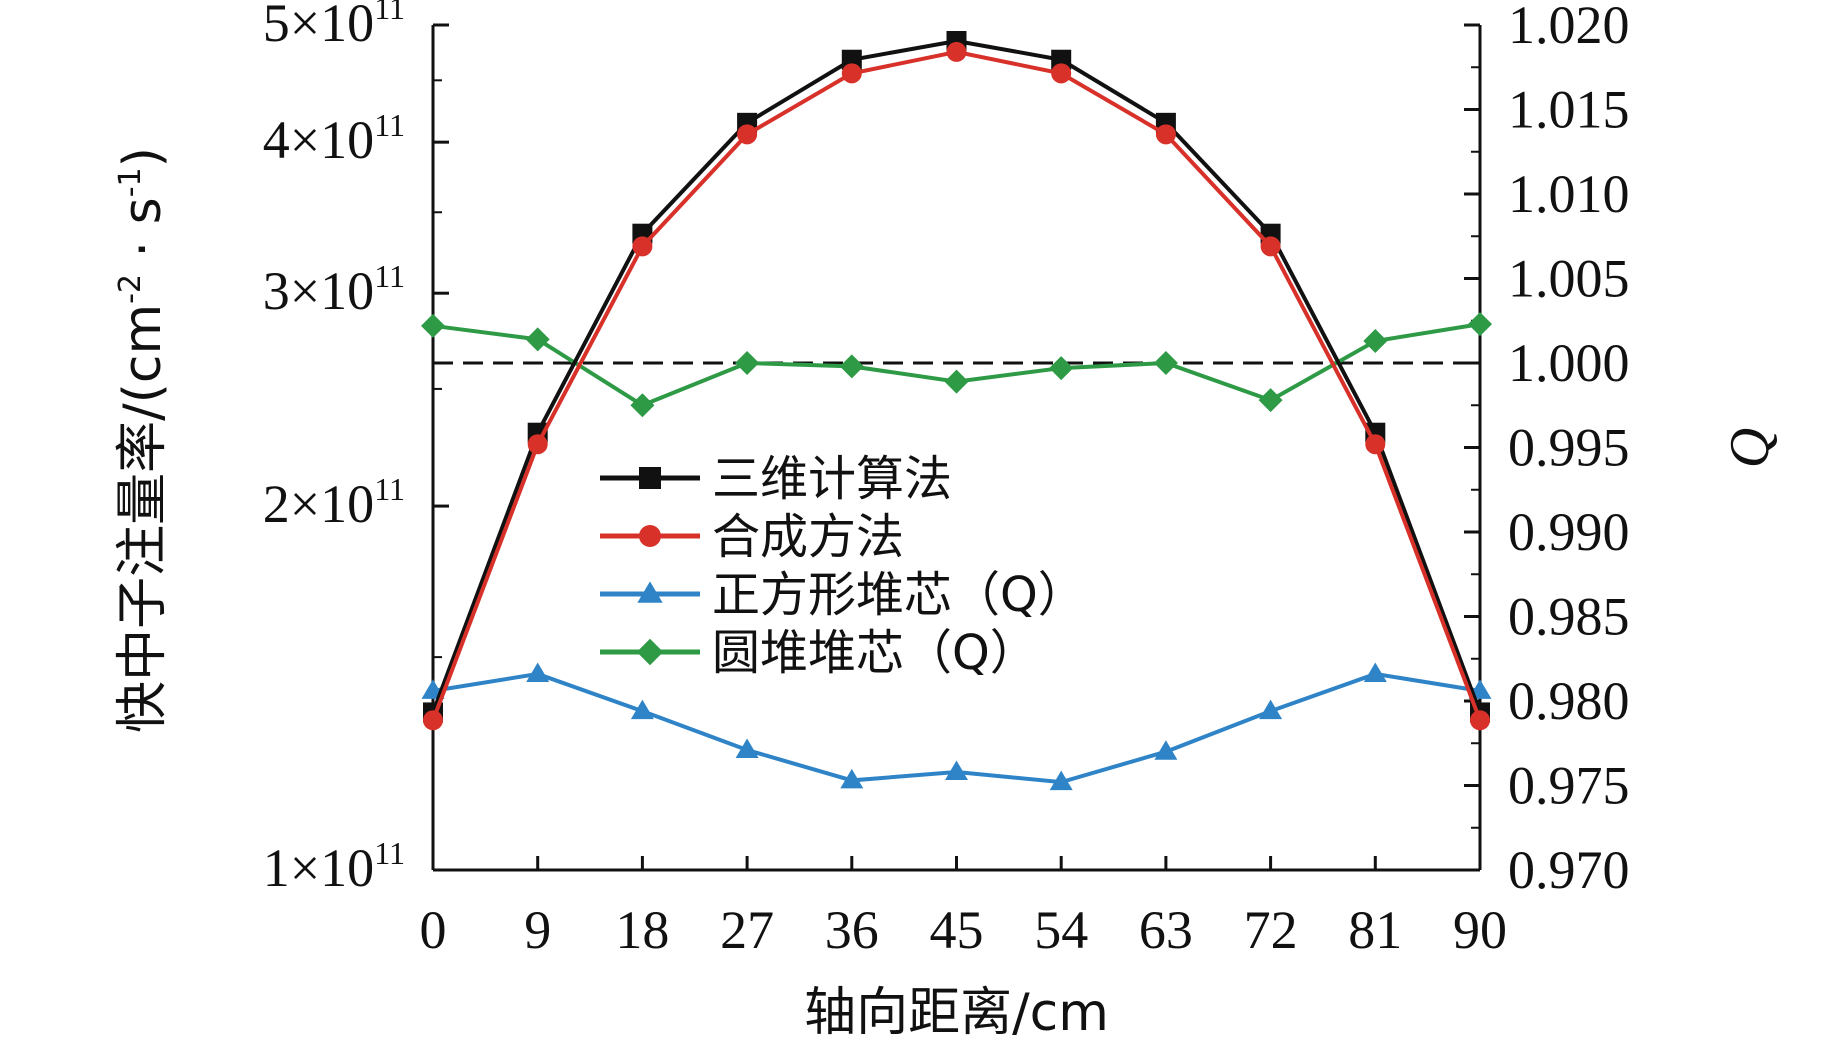  I want to click on y-right-tick-label: 1.010, so click(1569, 194).